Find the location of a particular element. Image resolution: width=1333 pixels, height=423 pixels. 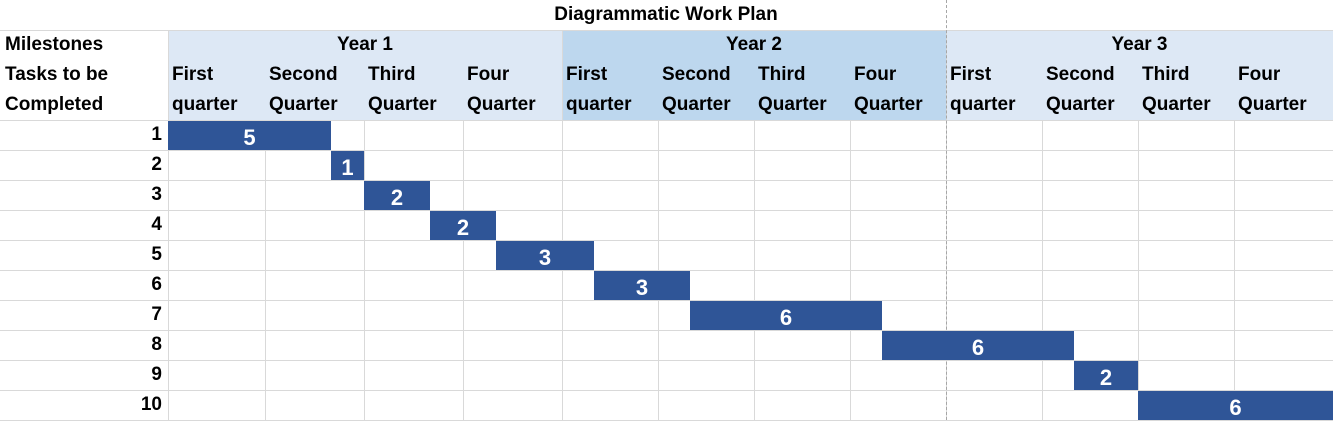

chart-title: Diagrammatic Work Plan is located at coordinates (666, 14).